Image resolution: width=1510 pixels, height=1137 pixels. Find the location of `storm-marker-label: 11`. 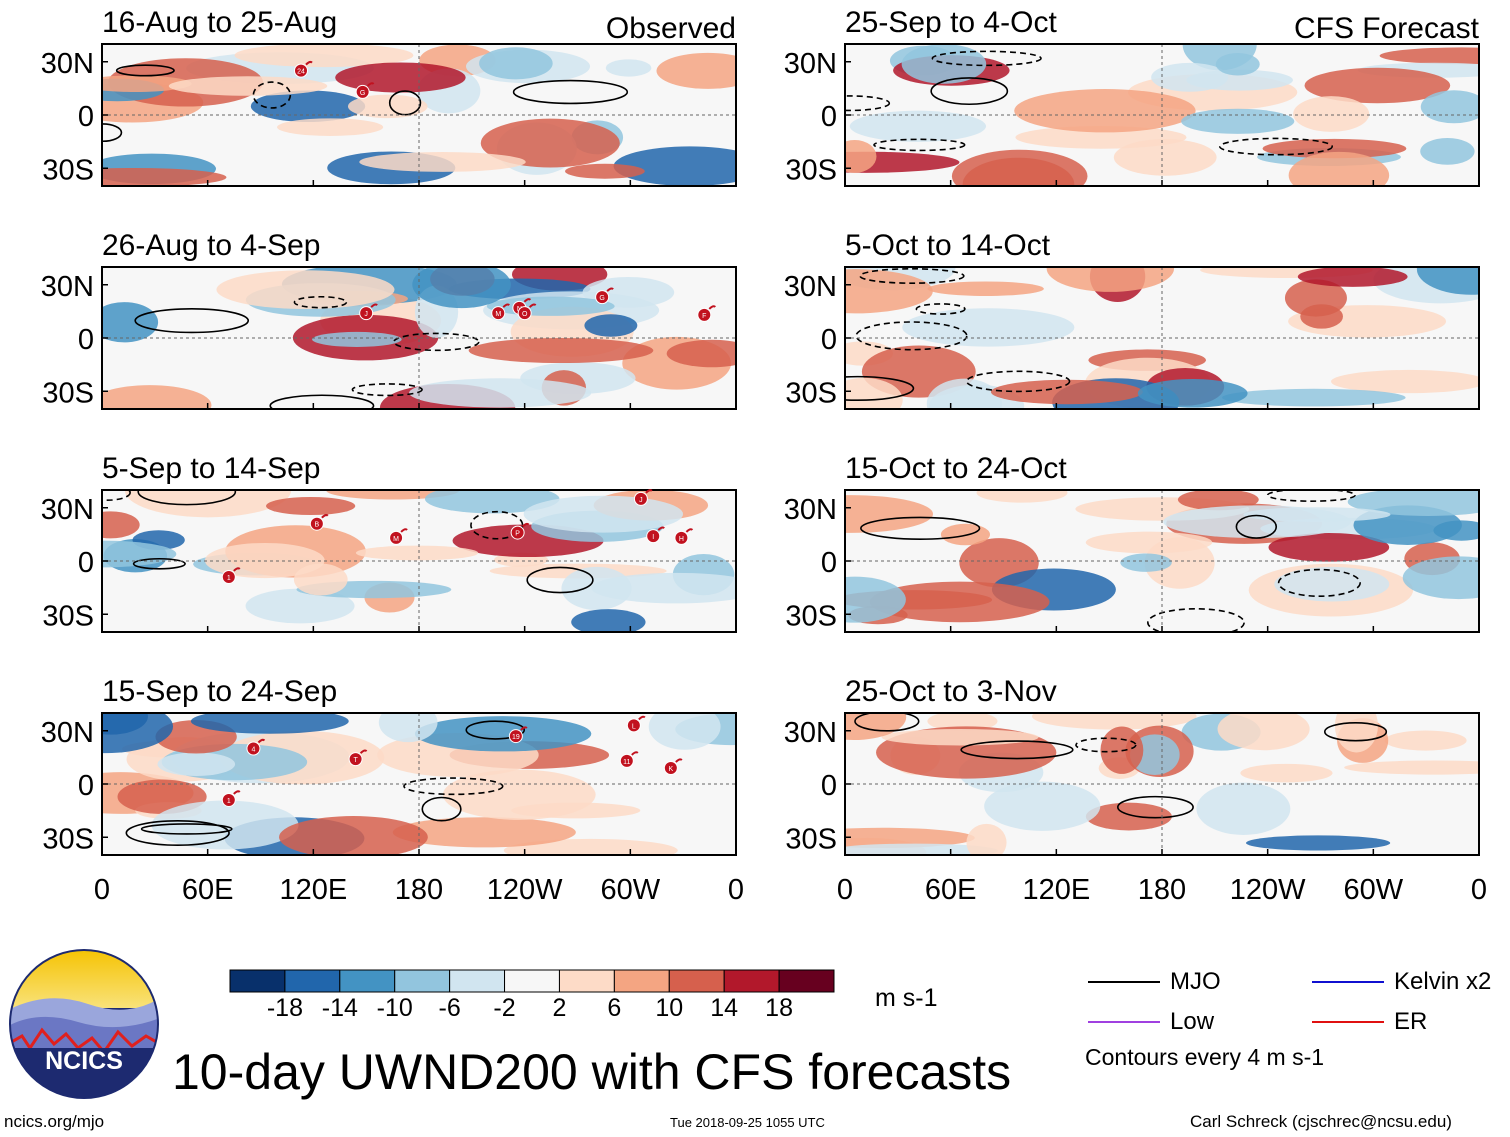

storm-marker-label: 11 is located at coordinates (626, 762).